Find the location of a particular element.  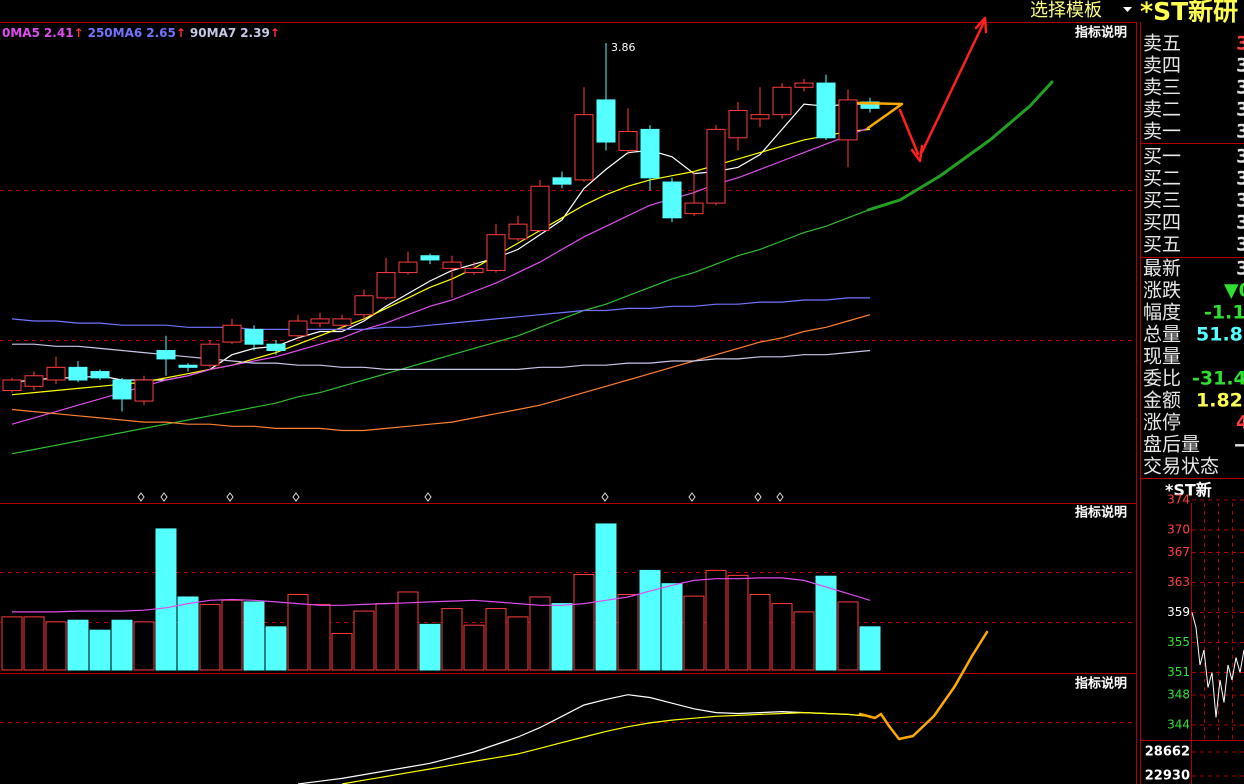

legend-value: 2.65 is located at coordinates (161, 33).